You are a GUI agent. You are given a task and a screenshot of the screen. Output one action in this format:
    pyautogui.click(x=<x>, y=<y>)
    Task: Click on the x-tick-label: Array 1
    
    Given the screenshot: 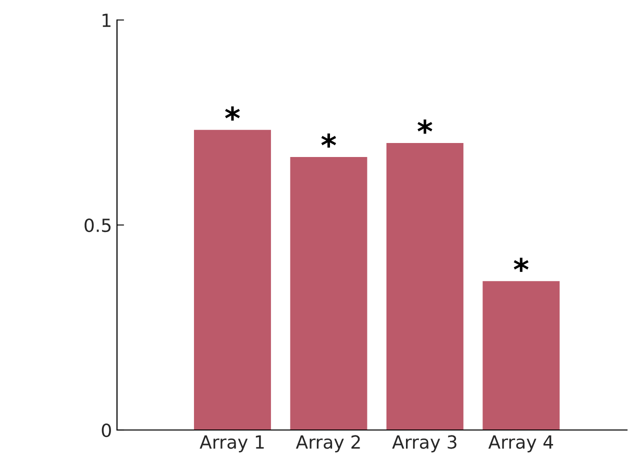 What is the action you would take?
    pyautogui.click(x=232, y=443)
    